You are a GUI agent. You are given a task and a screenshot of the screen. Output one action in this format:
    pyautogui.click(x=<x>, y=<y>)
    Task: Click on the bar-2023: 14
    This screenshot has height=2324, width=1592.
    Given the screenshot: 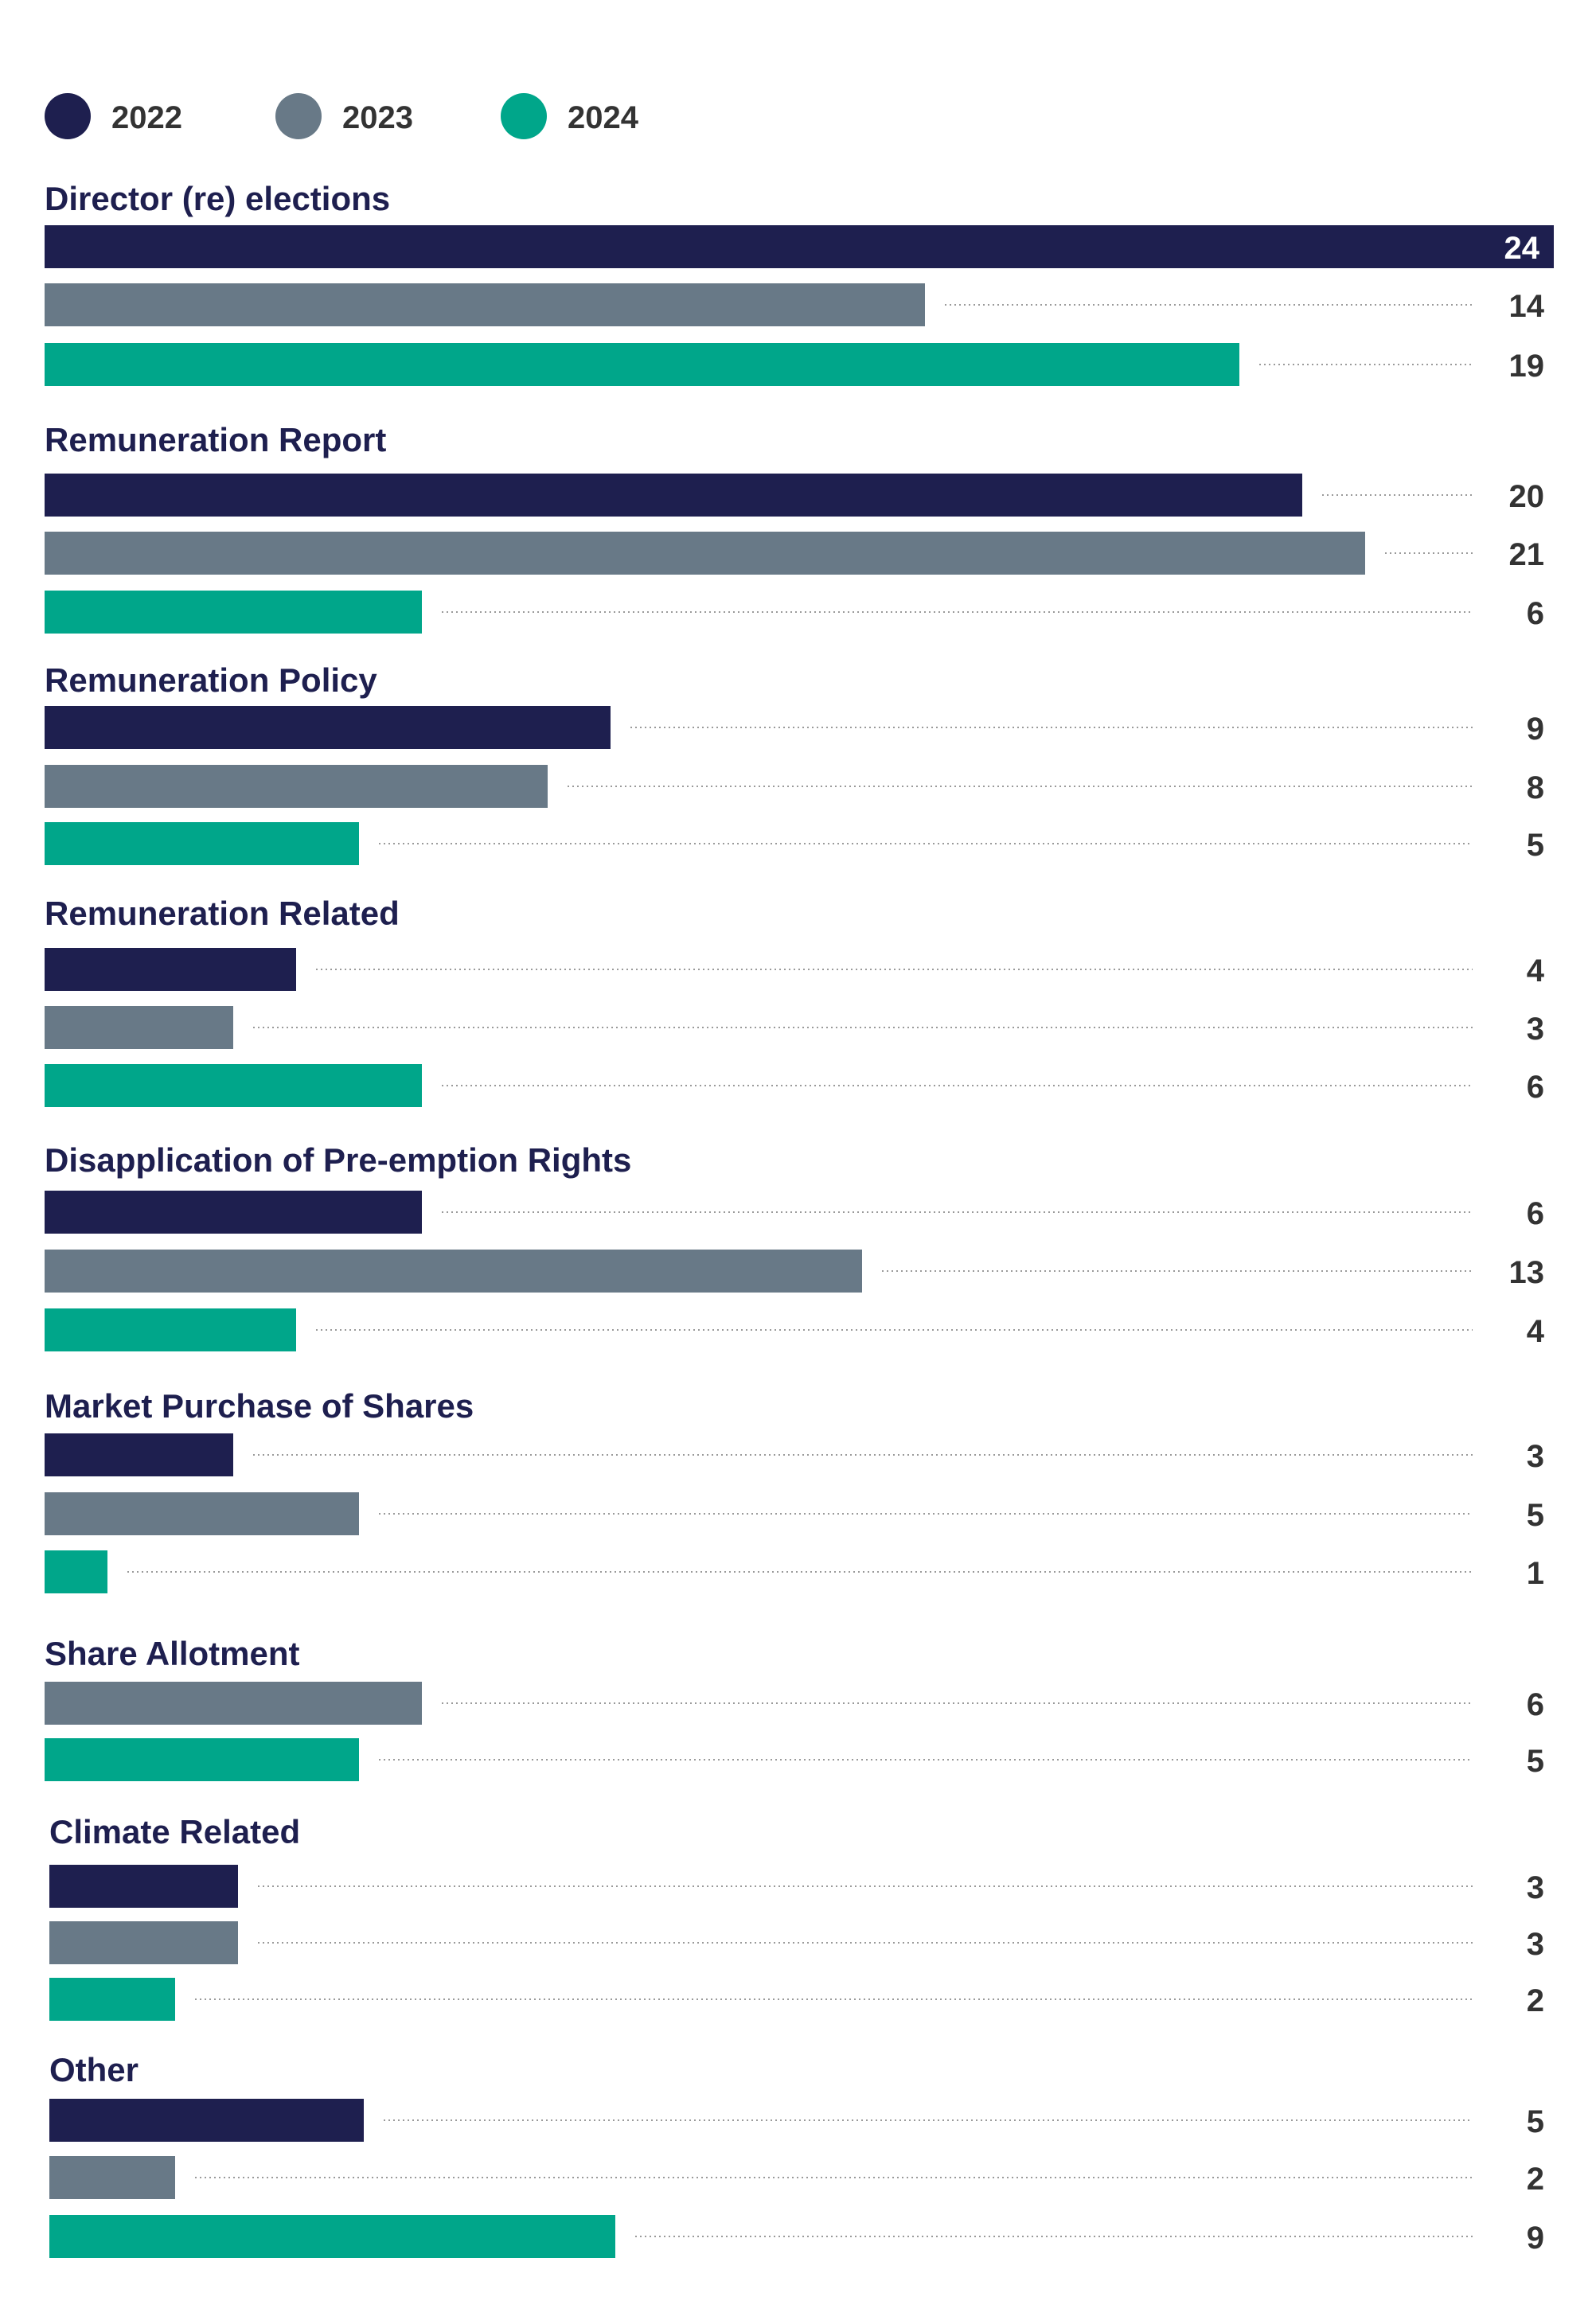 What is the action you would take?
    pyautogui.click(x=795, y=304)
    